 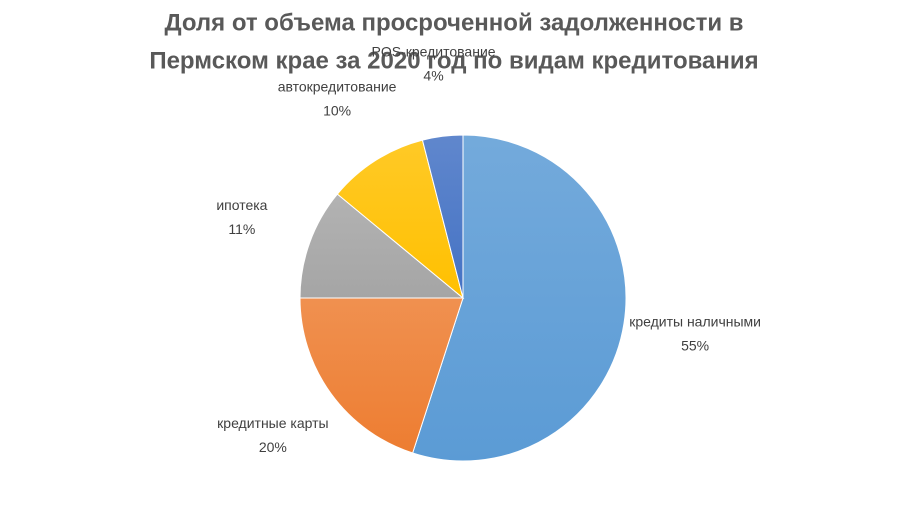 What do you see at coordinates (337, 86) in the screenshot?
I see `slice-label: автокредитование` at bounding box center [337, 86].